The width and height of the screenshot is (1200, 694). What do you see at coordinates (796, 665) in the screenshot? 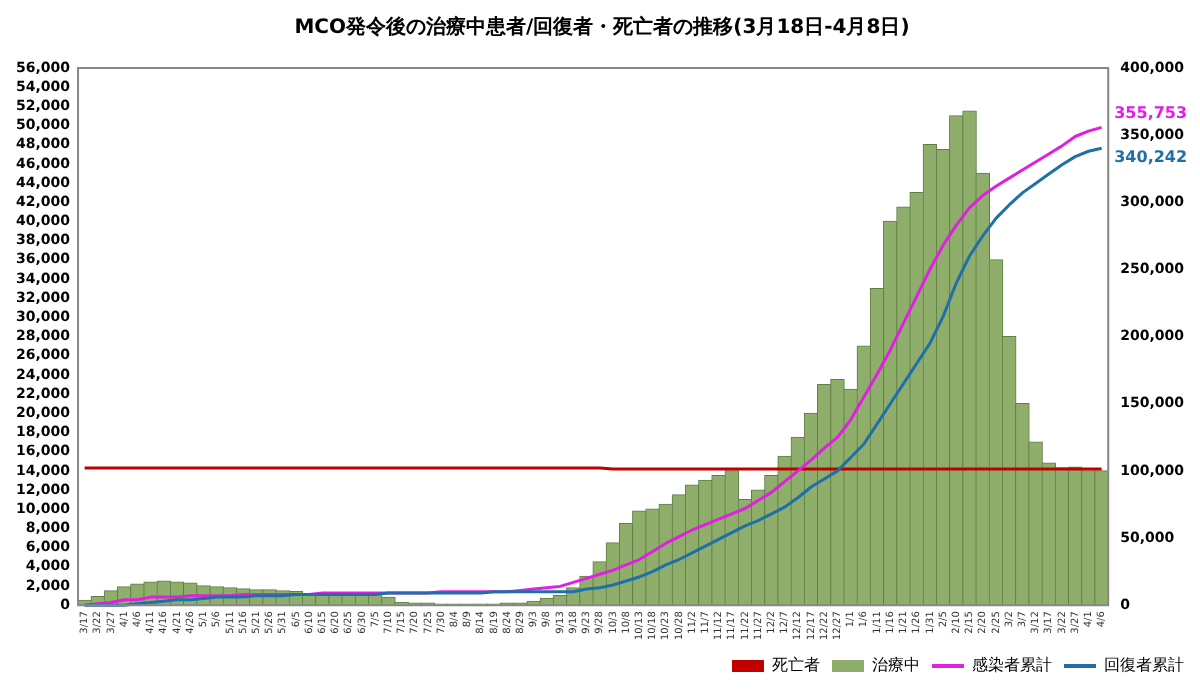
I see `legend-label: 死亡者` at bounding box center [796, 665].